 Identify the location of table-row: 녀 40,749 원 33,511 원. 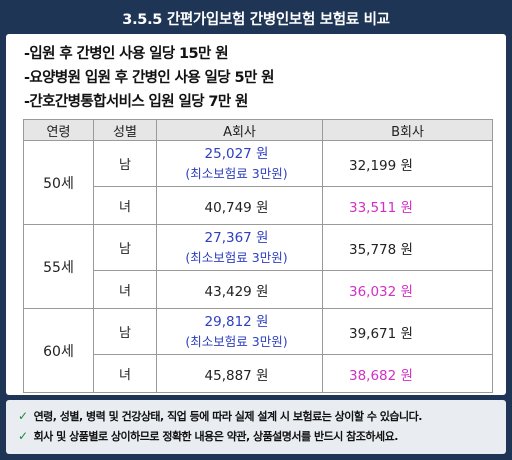
(258, 205).